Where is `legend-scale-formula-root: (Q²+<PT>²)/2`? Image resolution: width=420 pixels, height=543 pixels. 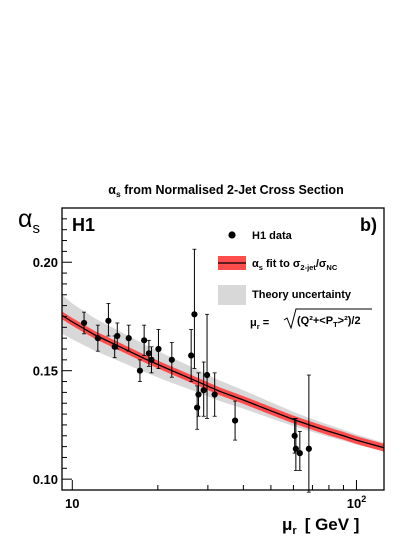
legend-scale-formula-root: (Q²+<PT>²)/2 is located at coordinates (329, 322).